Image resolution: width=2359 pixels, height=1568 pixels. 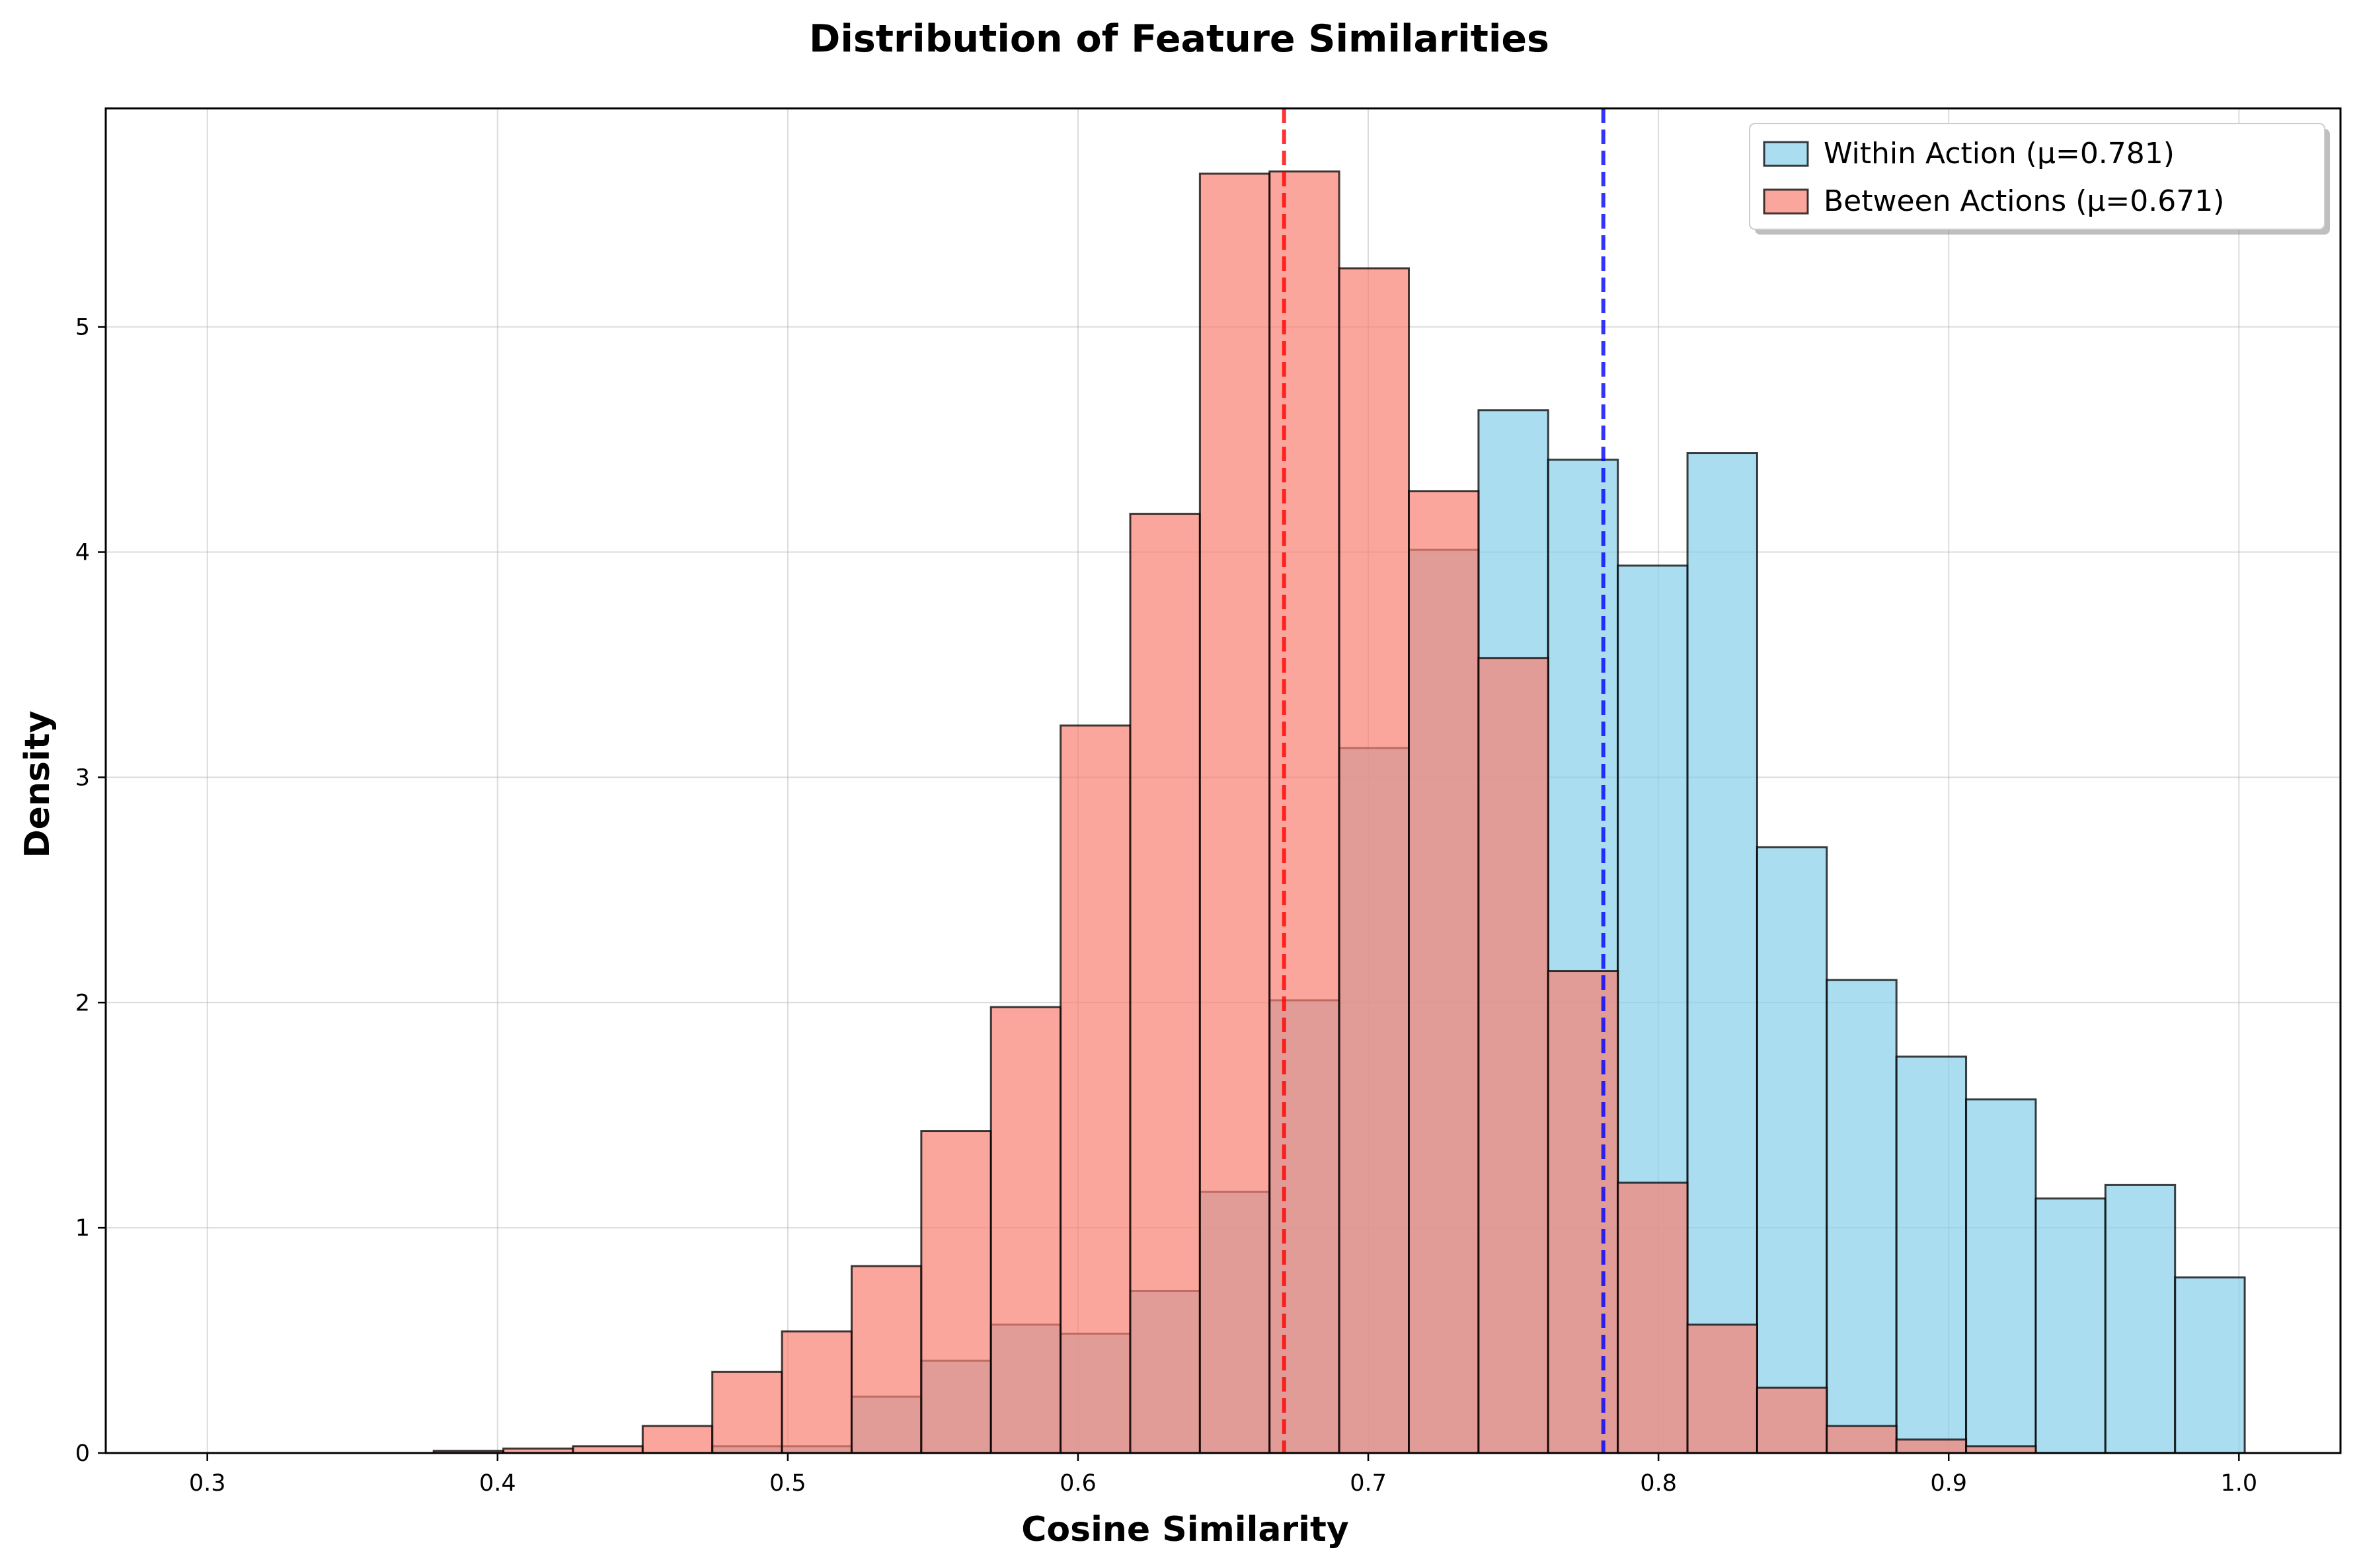 I want to click on legend-label-between: Between Actions (μ=0.671), so click(x=2024, y=201).